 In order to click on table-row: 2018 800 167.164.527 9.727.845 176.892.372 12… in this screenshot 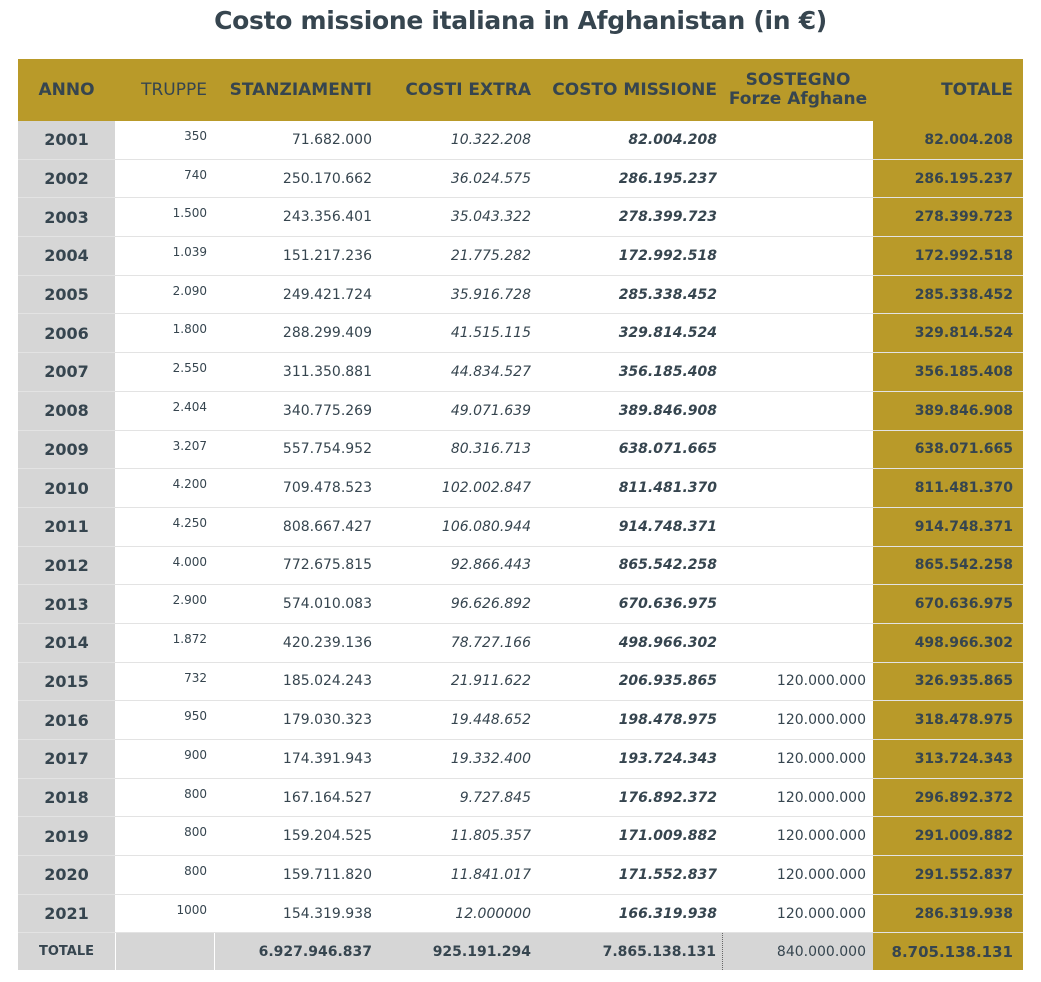, I will do `click(520, 798)`.